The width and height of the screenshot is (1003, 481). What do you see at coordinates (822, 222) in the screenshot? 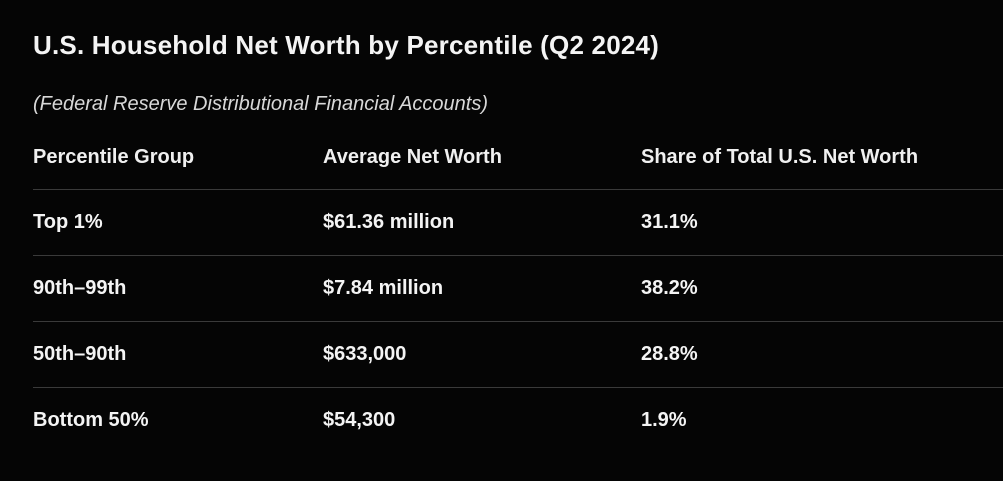
I see `cell-share-of-total: 31.1%` at bounding box center [822, 222].